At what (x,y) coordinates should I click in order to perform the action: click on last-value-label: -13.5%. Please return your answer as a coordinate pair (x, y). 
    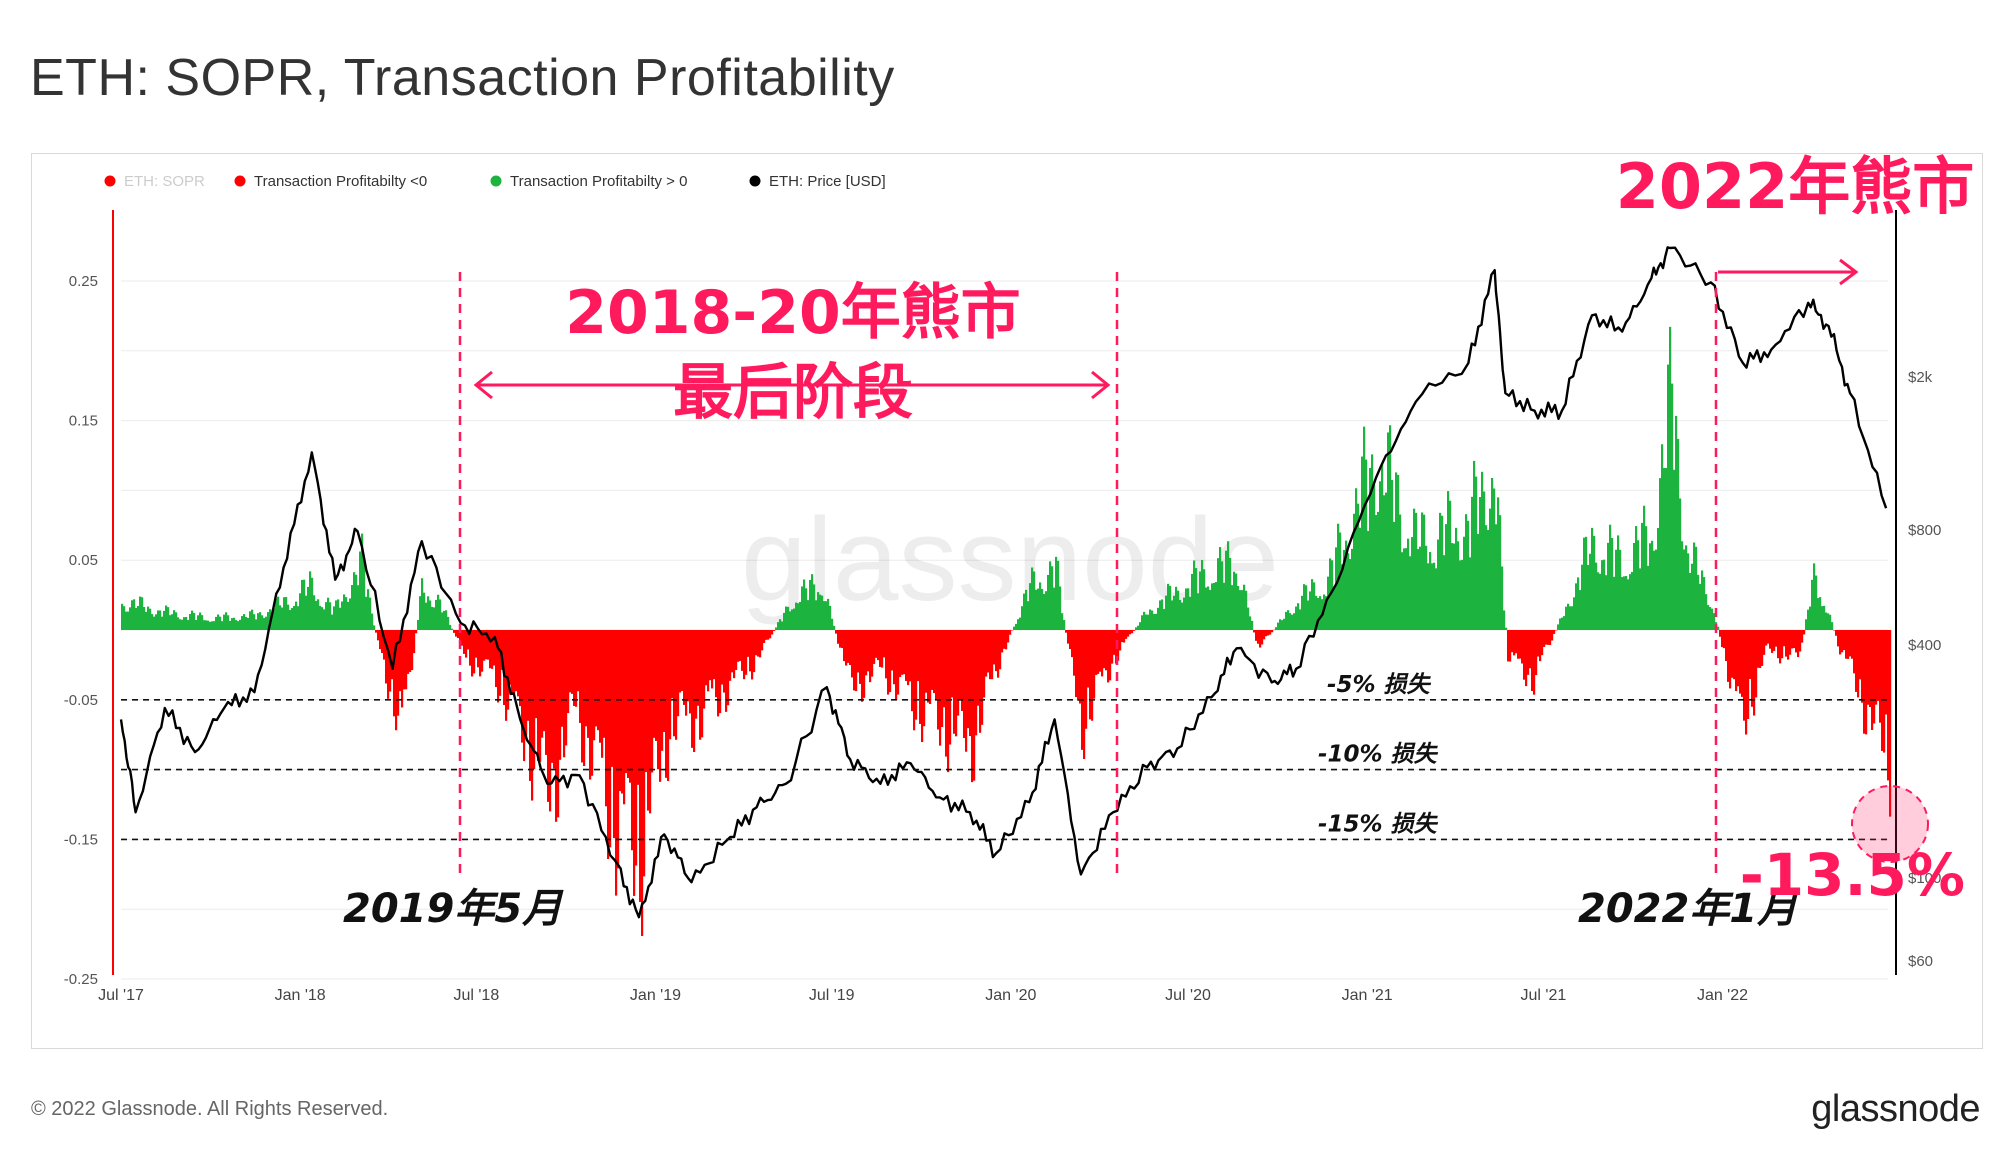
    Looking at the image, I should click on (1852, 875).